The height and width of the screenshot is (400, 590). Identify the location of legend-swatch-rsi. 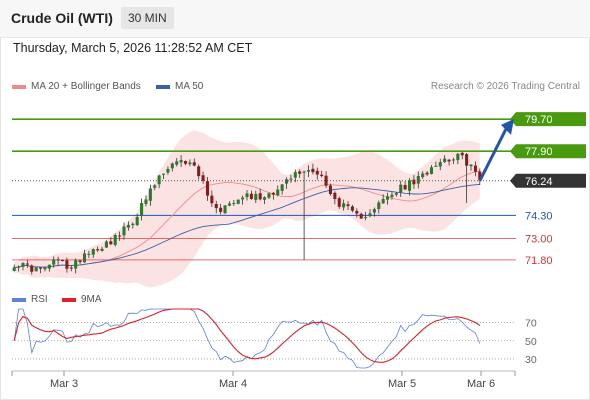
(19, 299).